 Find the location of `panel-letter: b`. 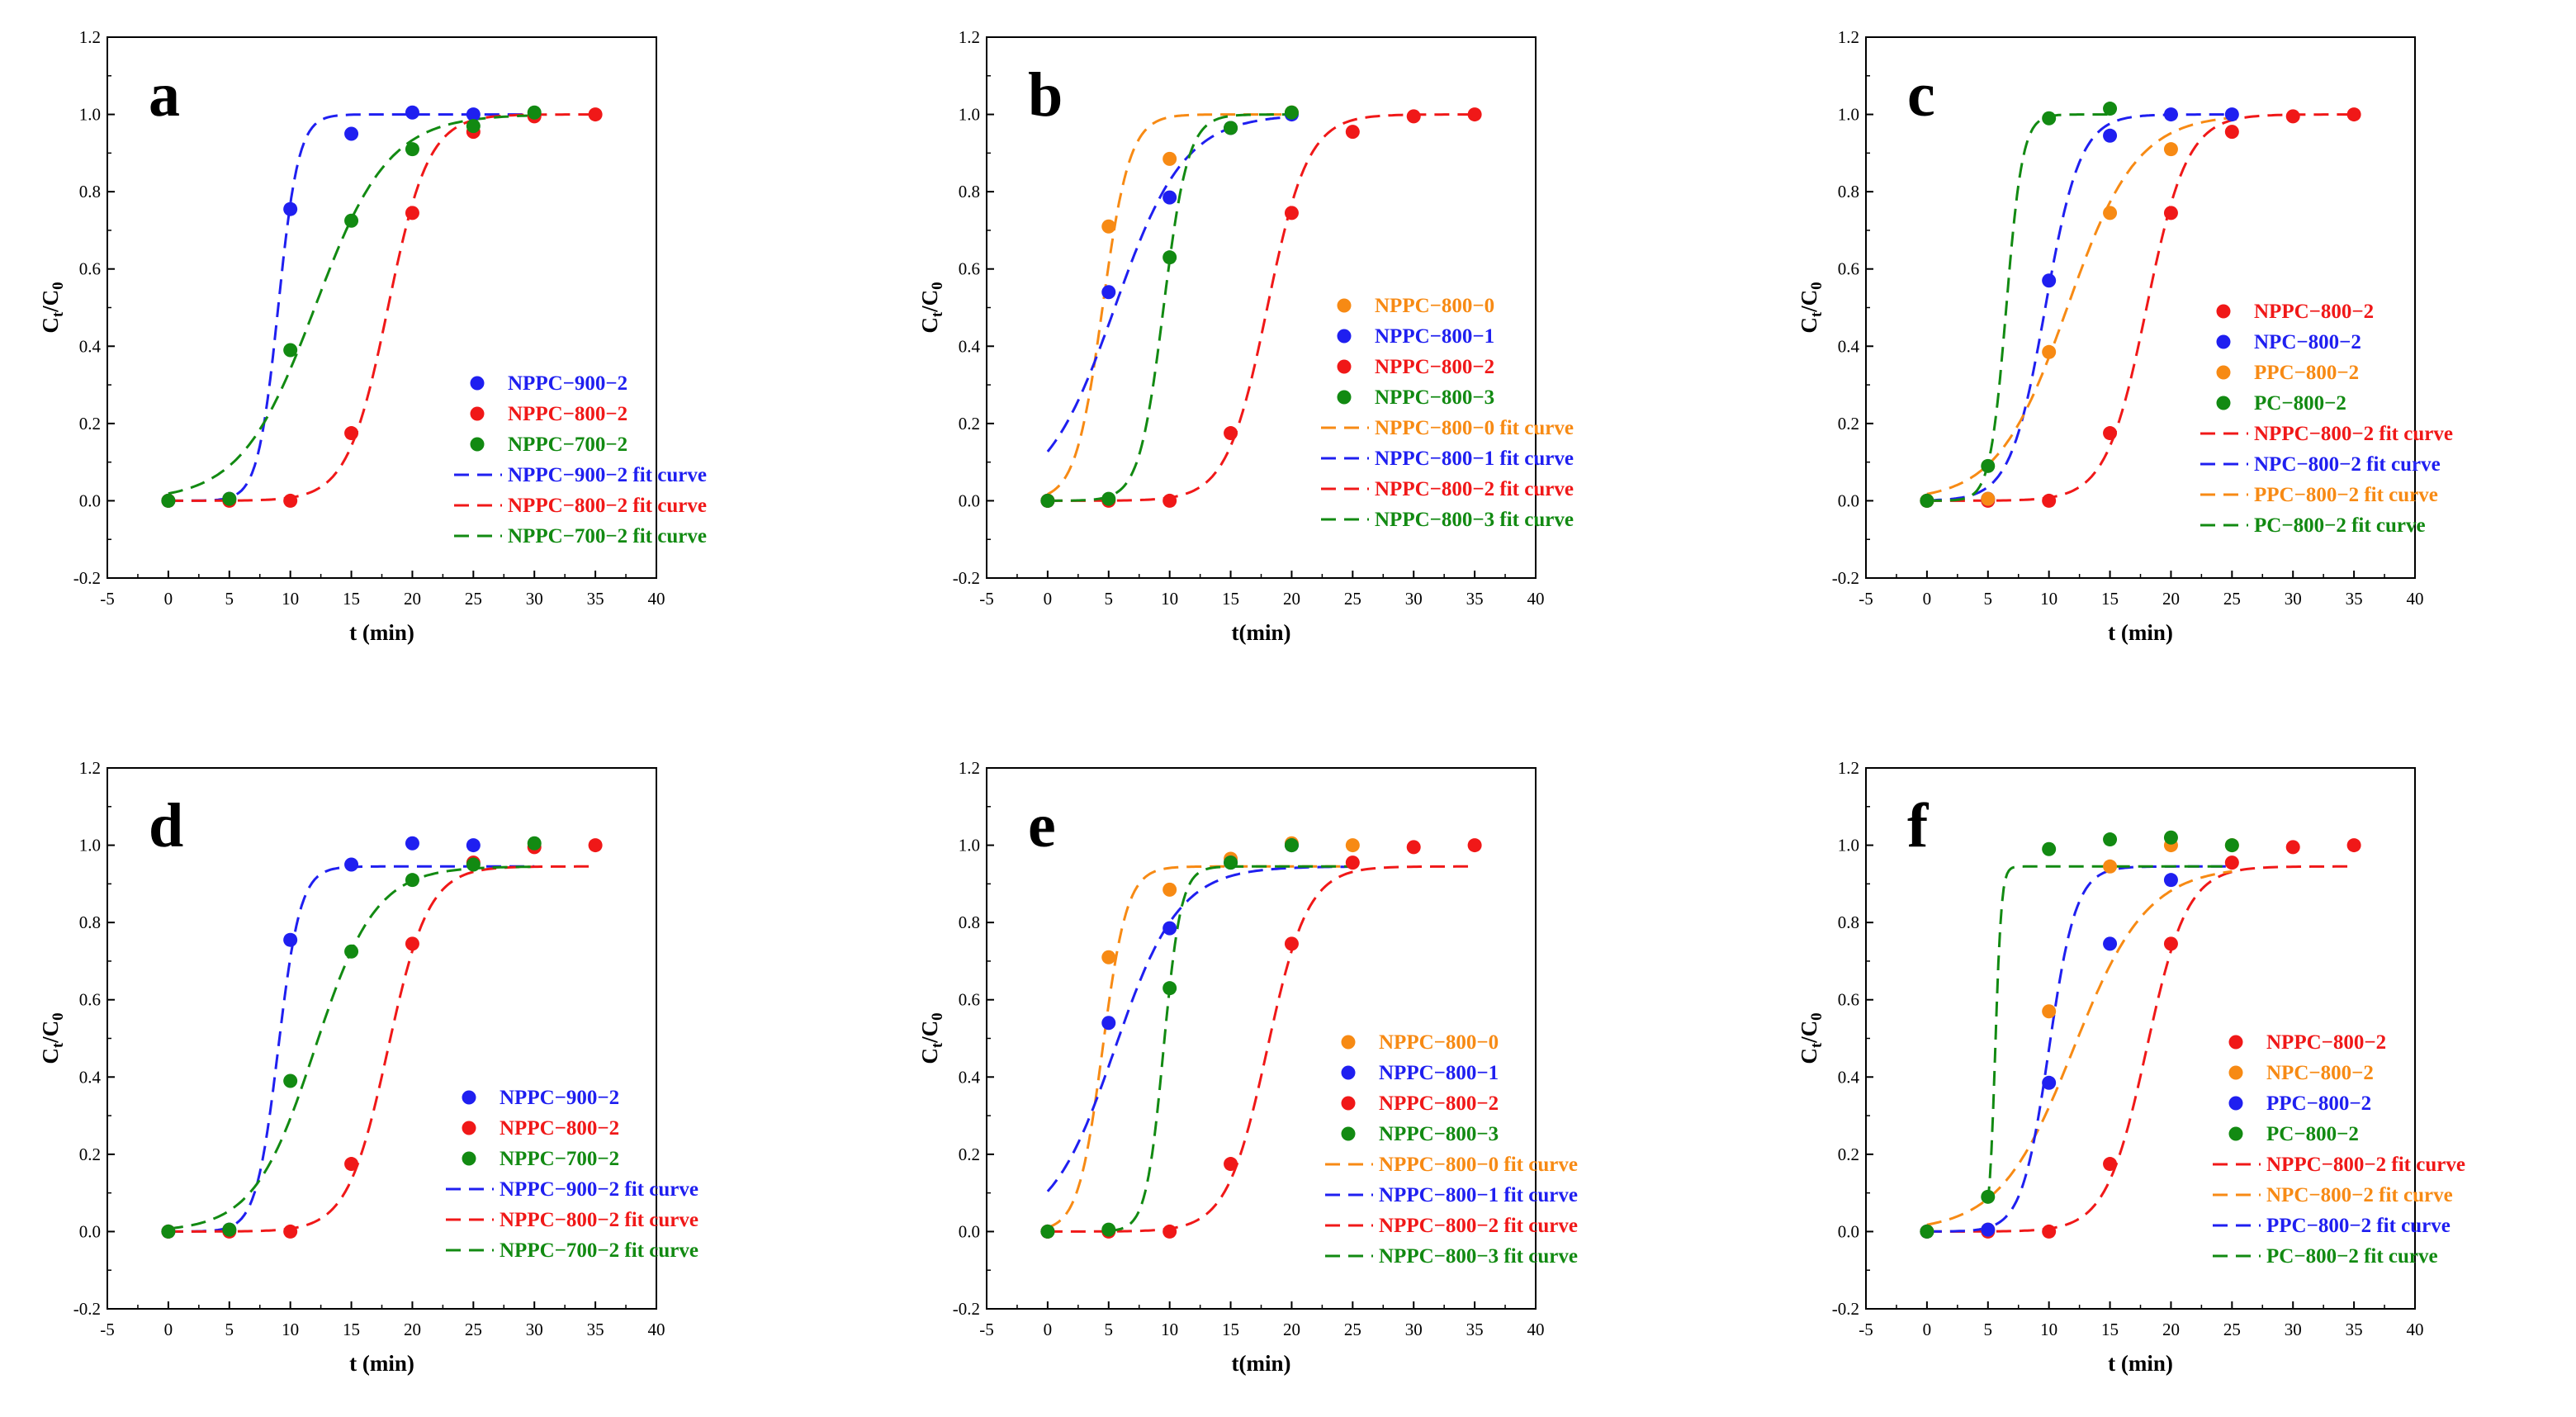

panel-letter: b is located at coordinates (1045, 95).